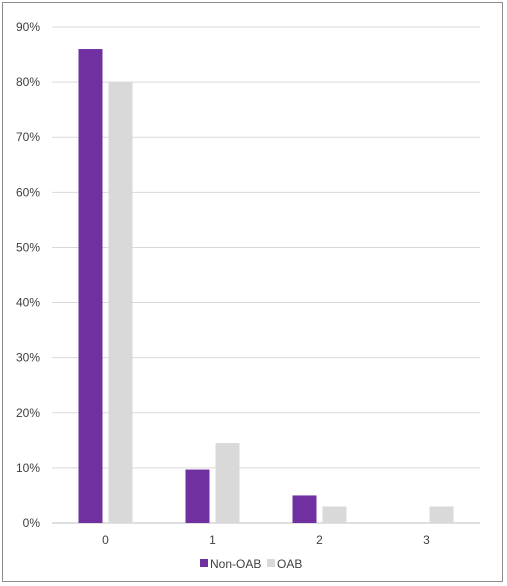 This screenshot has width=507, height=586. What do you see at coordinates (28, 413) in the screenshot?
I see `y-tick-label: 20%` at bounding box center [28, 413].